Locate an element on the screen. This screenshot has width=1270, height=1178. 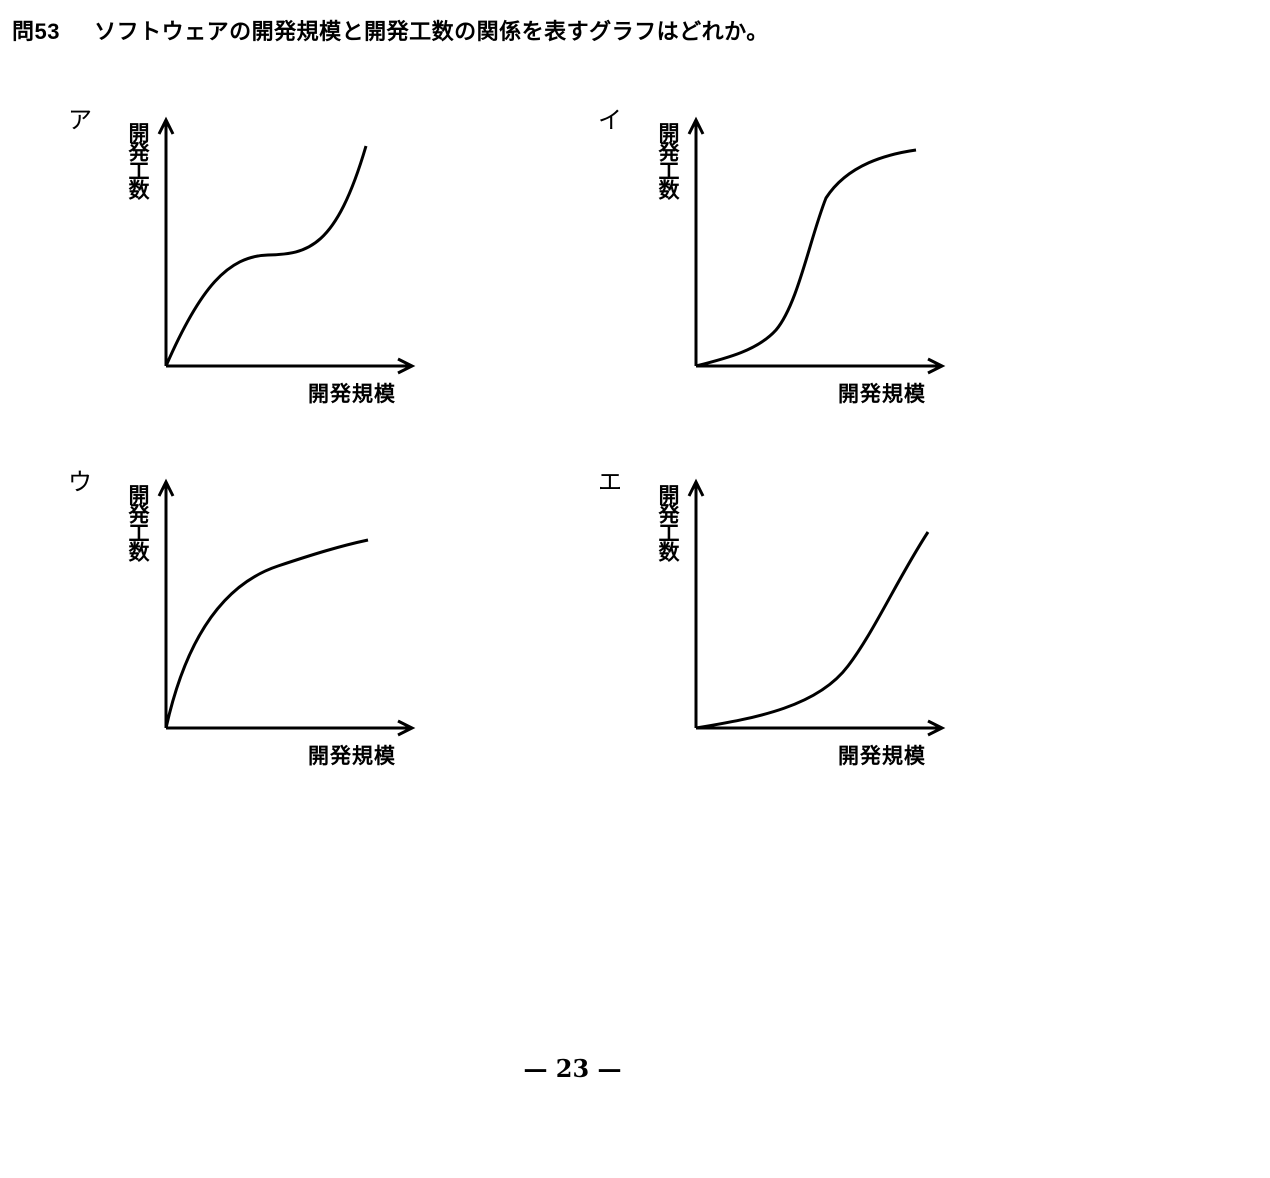
option-d-y-axis-label: 開発工数 is located at coordinates (668, 522).